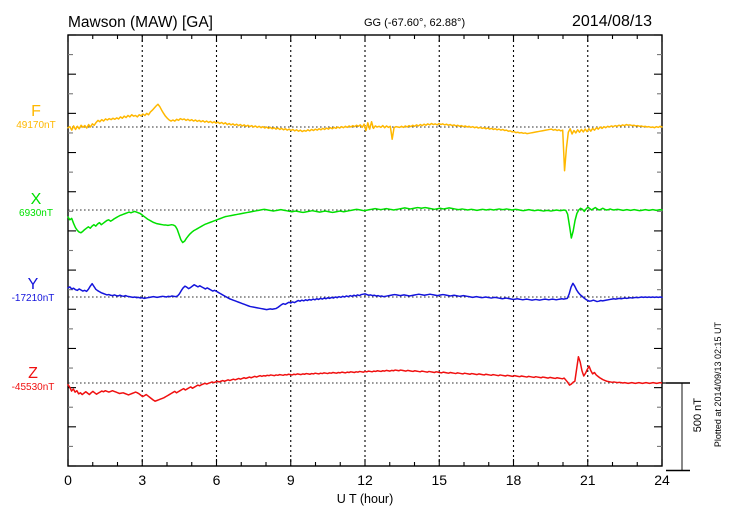  What do you see at coordinates (33, 298) in the screenshot?
I see `series-baseline-y: -17210nT` at bounding box center [33, 298].